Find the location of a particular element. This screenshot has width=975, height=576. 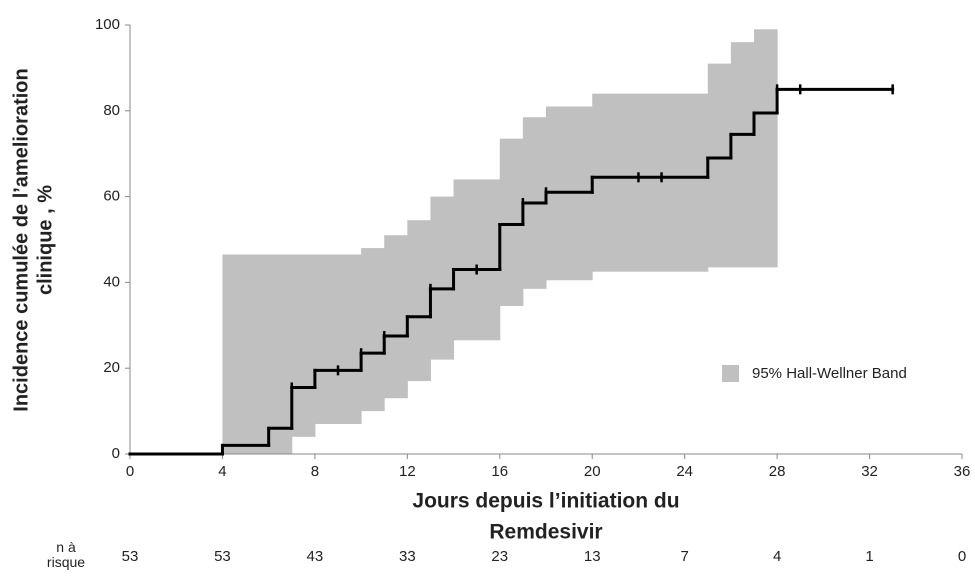

x-tick-label: 28 is located at coordinates (777, 471).